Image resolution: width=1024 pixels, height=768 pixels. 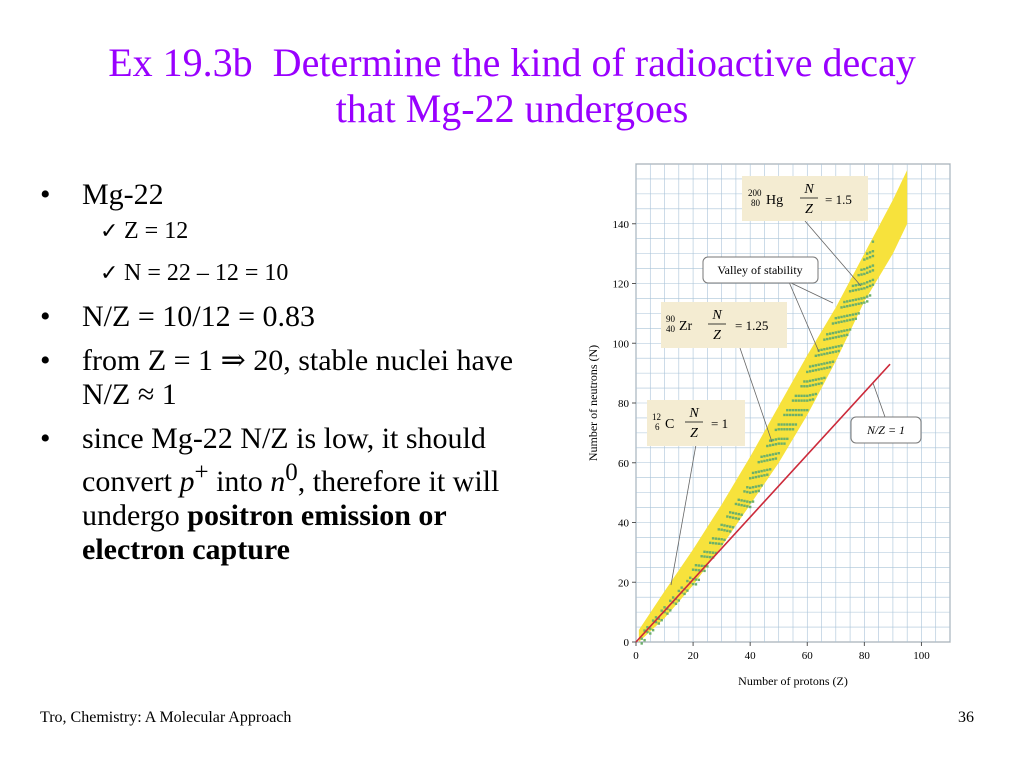 I want to click on x-tick-label: 20, so click(x=694, y=656).